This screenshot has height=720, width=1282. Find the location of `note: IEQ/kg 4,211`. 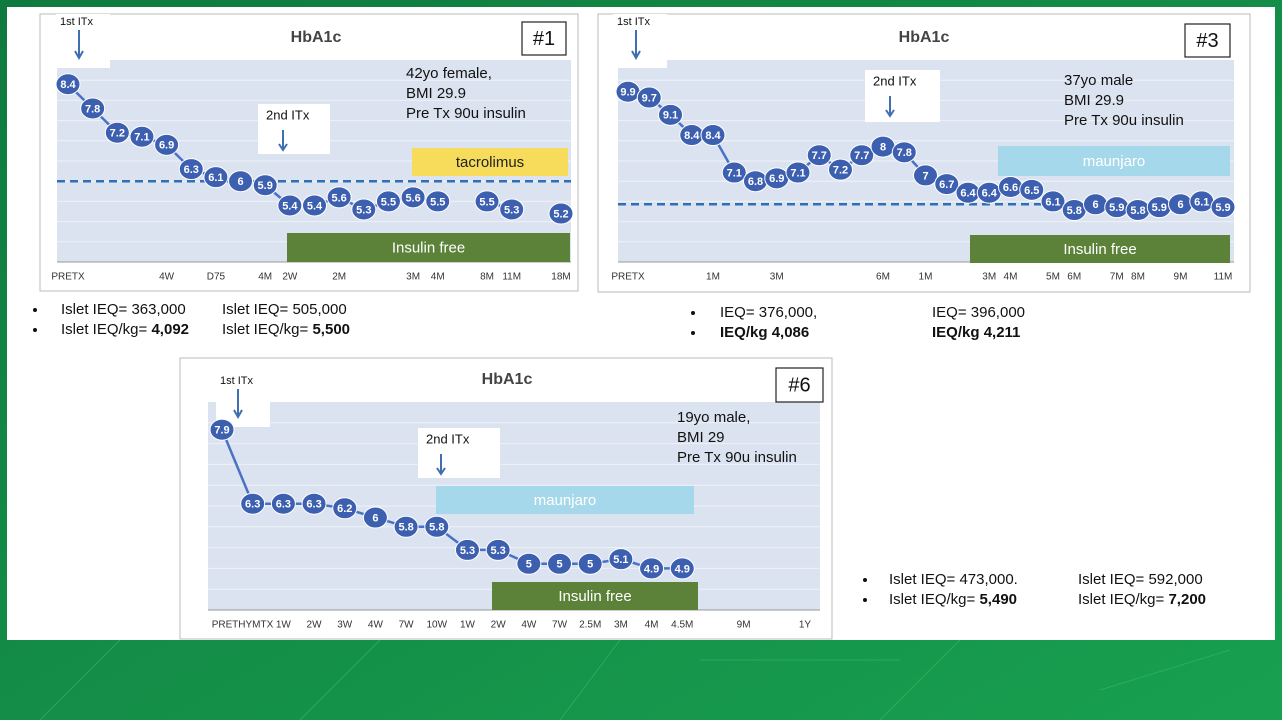

note: IEQ/kg 4,211 is located at coordinates (976, 332).